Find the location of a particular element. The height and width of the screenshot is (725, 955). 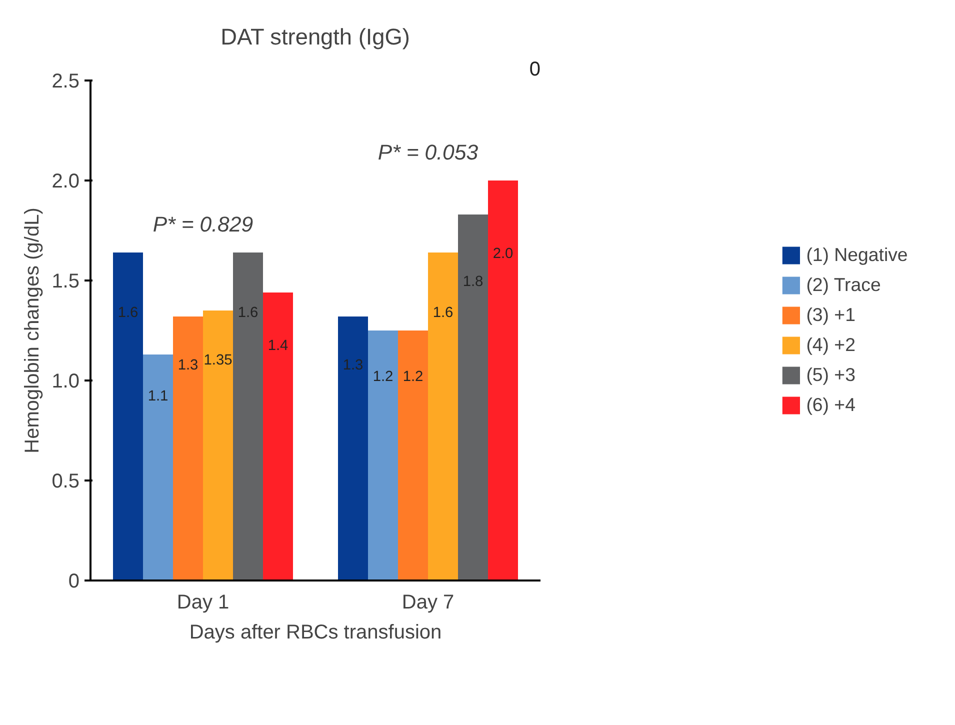

legend-label: (5) +3 is located at coordinates (831, 375).